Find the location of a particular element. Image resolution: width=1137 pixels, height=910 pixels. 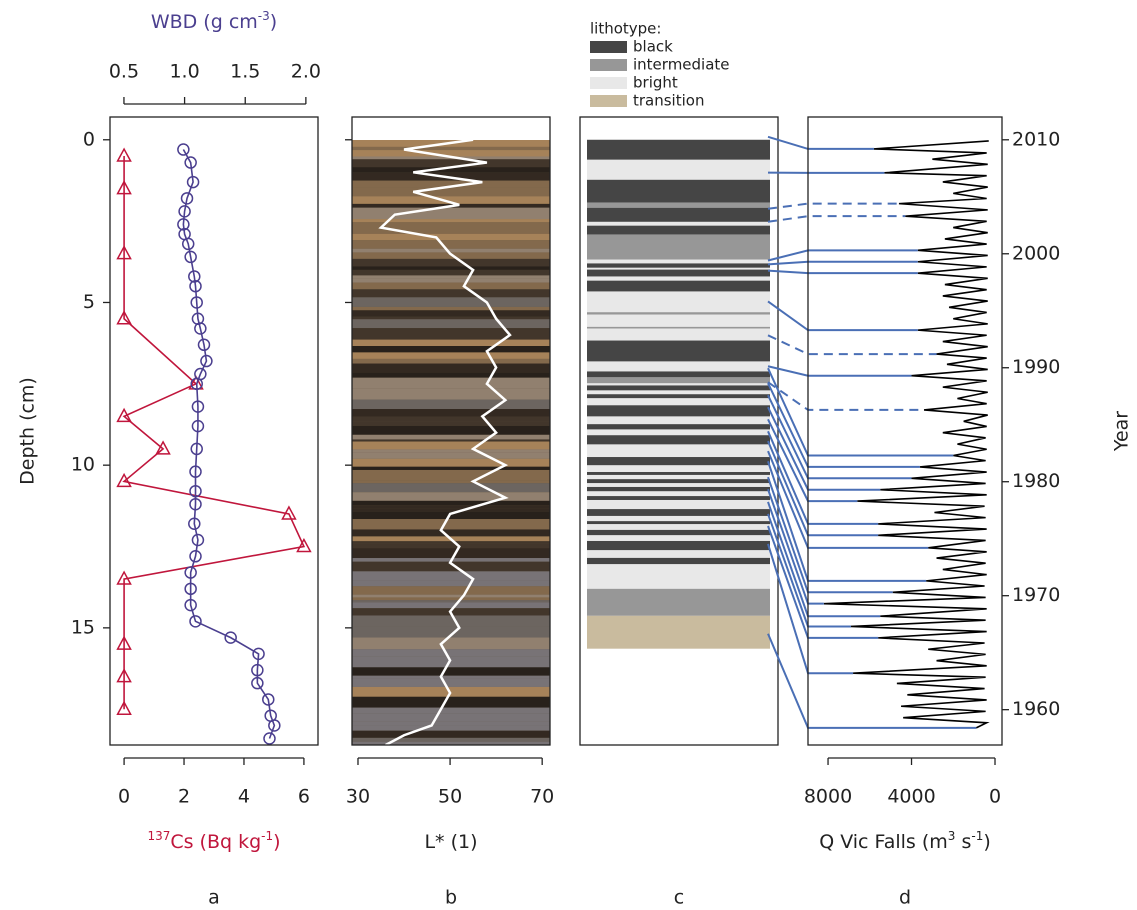

label-part: Q Vic Falls (m is located at coordinates (883, 842).